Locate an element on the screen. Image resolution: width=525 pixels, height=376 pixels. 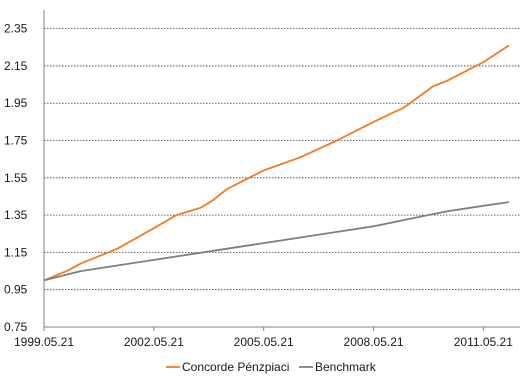
x-tick-label: 2008.05.21 is located at coordinates (374, 342).